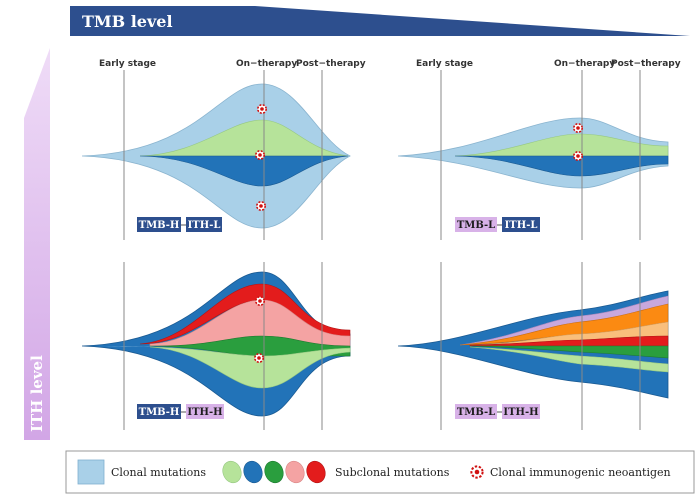  Describe the element at coordinates (580, 472) in the screenshot. I see `neoantigen-label: Clonal immunogenic neoantigen` at that location.